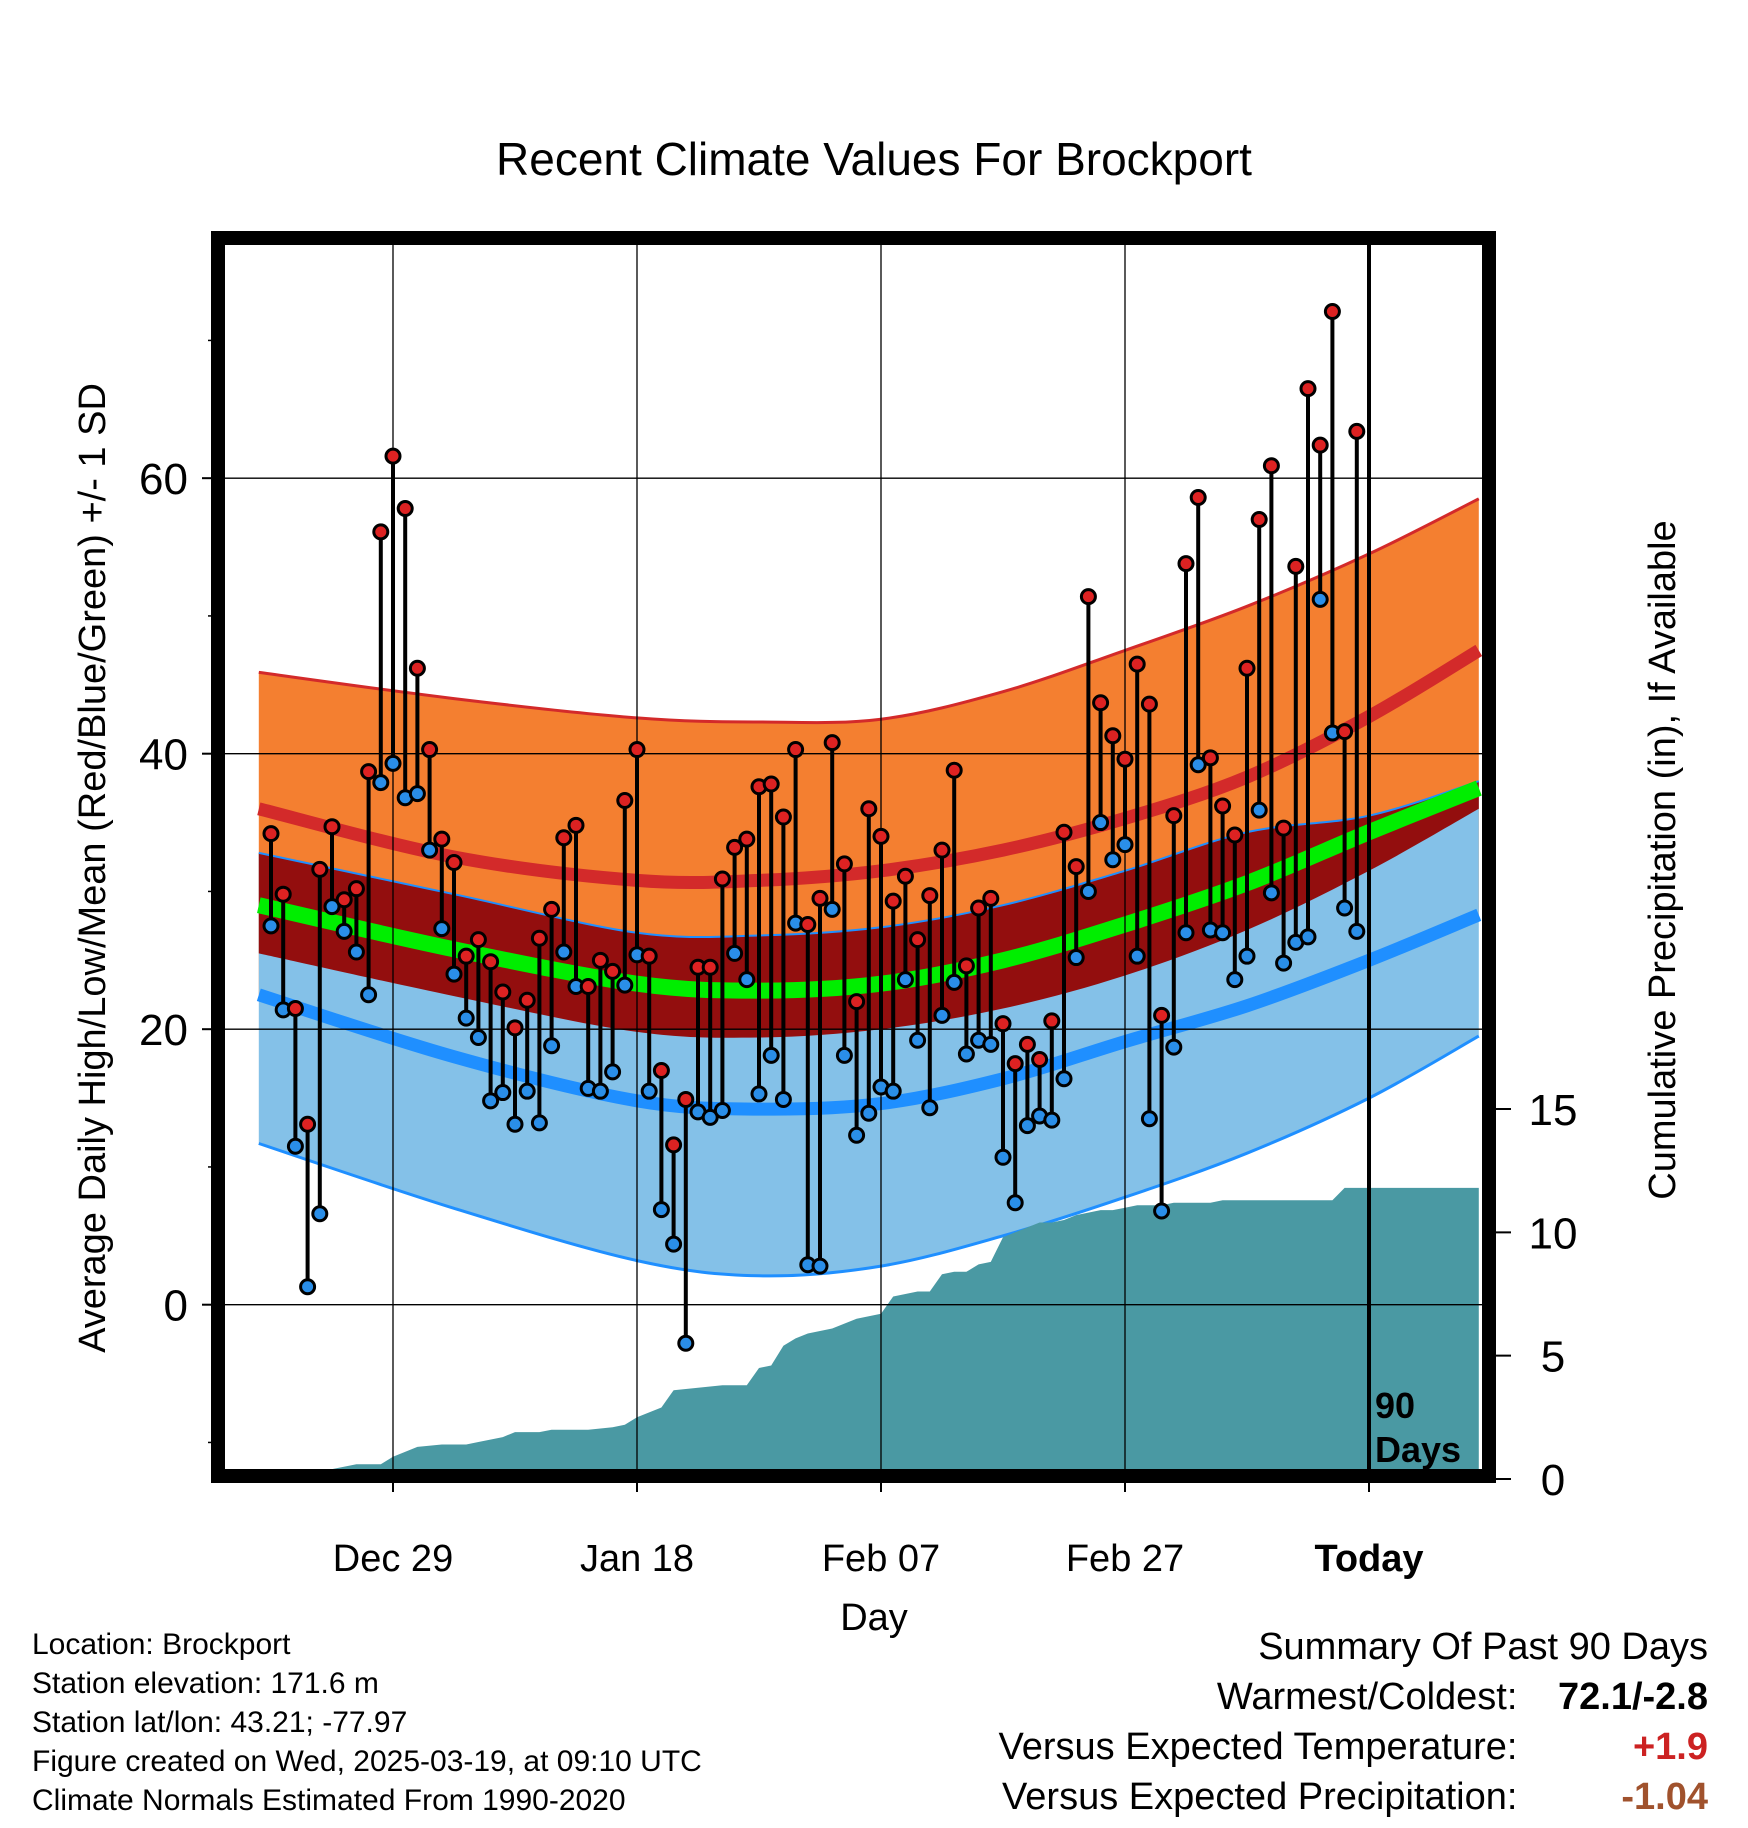 The height and width of the screenshot is (1828, 1748). Describe the element at coordinates (1125, 1559) in the screenshot. I see `x-tick-label: Feb 27` at that location.